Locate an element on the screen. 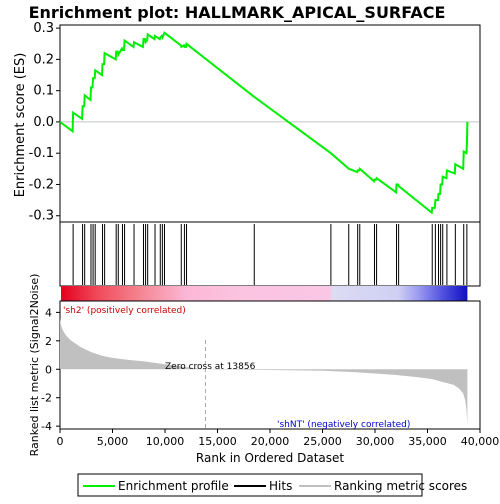 The height and width of the screenshot is (504, 500). x-tick-label: 25,000 is located at coordinates (322, 441).